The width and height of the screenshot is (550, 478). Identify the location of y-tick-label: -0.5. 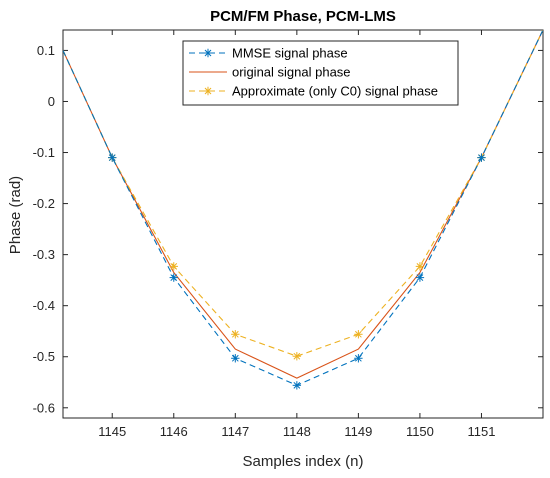
(44, 356).